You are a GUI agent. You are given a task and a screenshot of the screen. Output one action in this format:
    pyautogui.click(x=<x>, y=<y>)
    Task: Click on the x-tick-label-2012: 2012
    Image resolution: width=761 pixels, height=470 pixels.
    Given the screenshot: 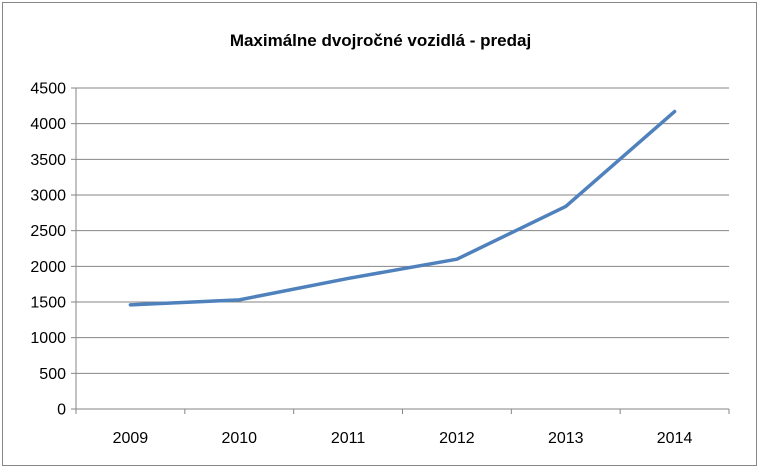 What is the action you would take?
    pyautogui.click(x=457, y=438)
    